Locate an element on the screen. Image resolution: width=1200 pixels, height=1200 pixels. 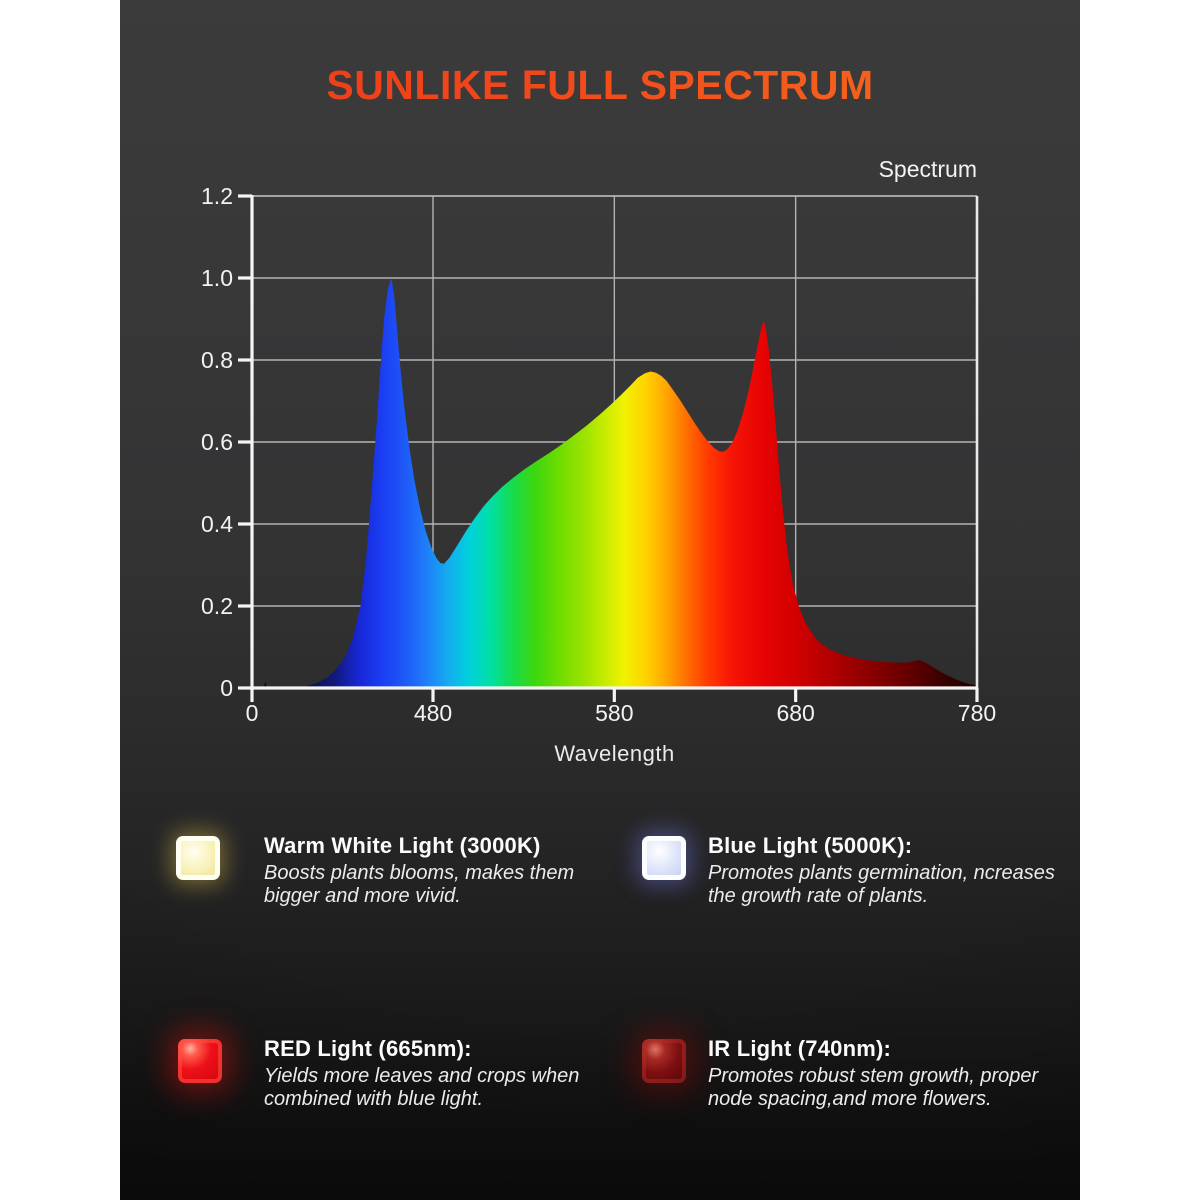
red-led-chip-icon is located at coordinates (200, 1061).